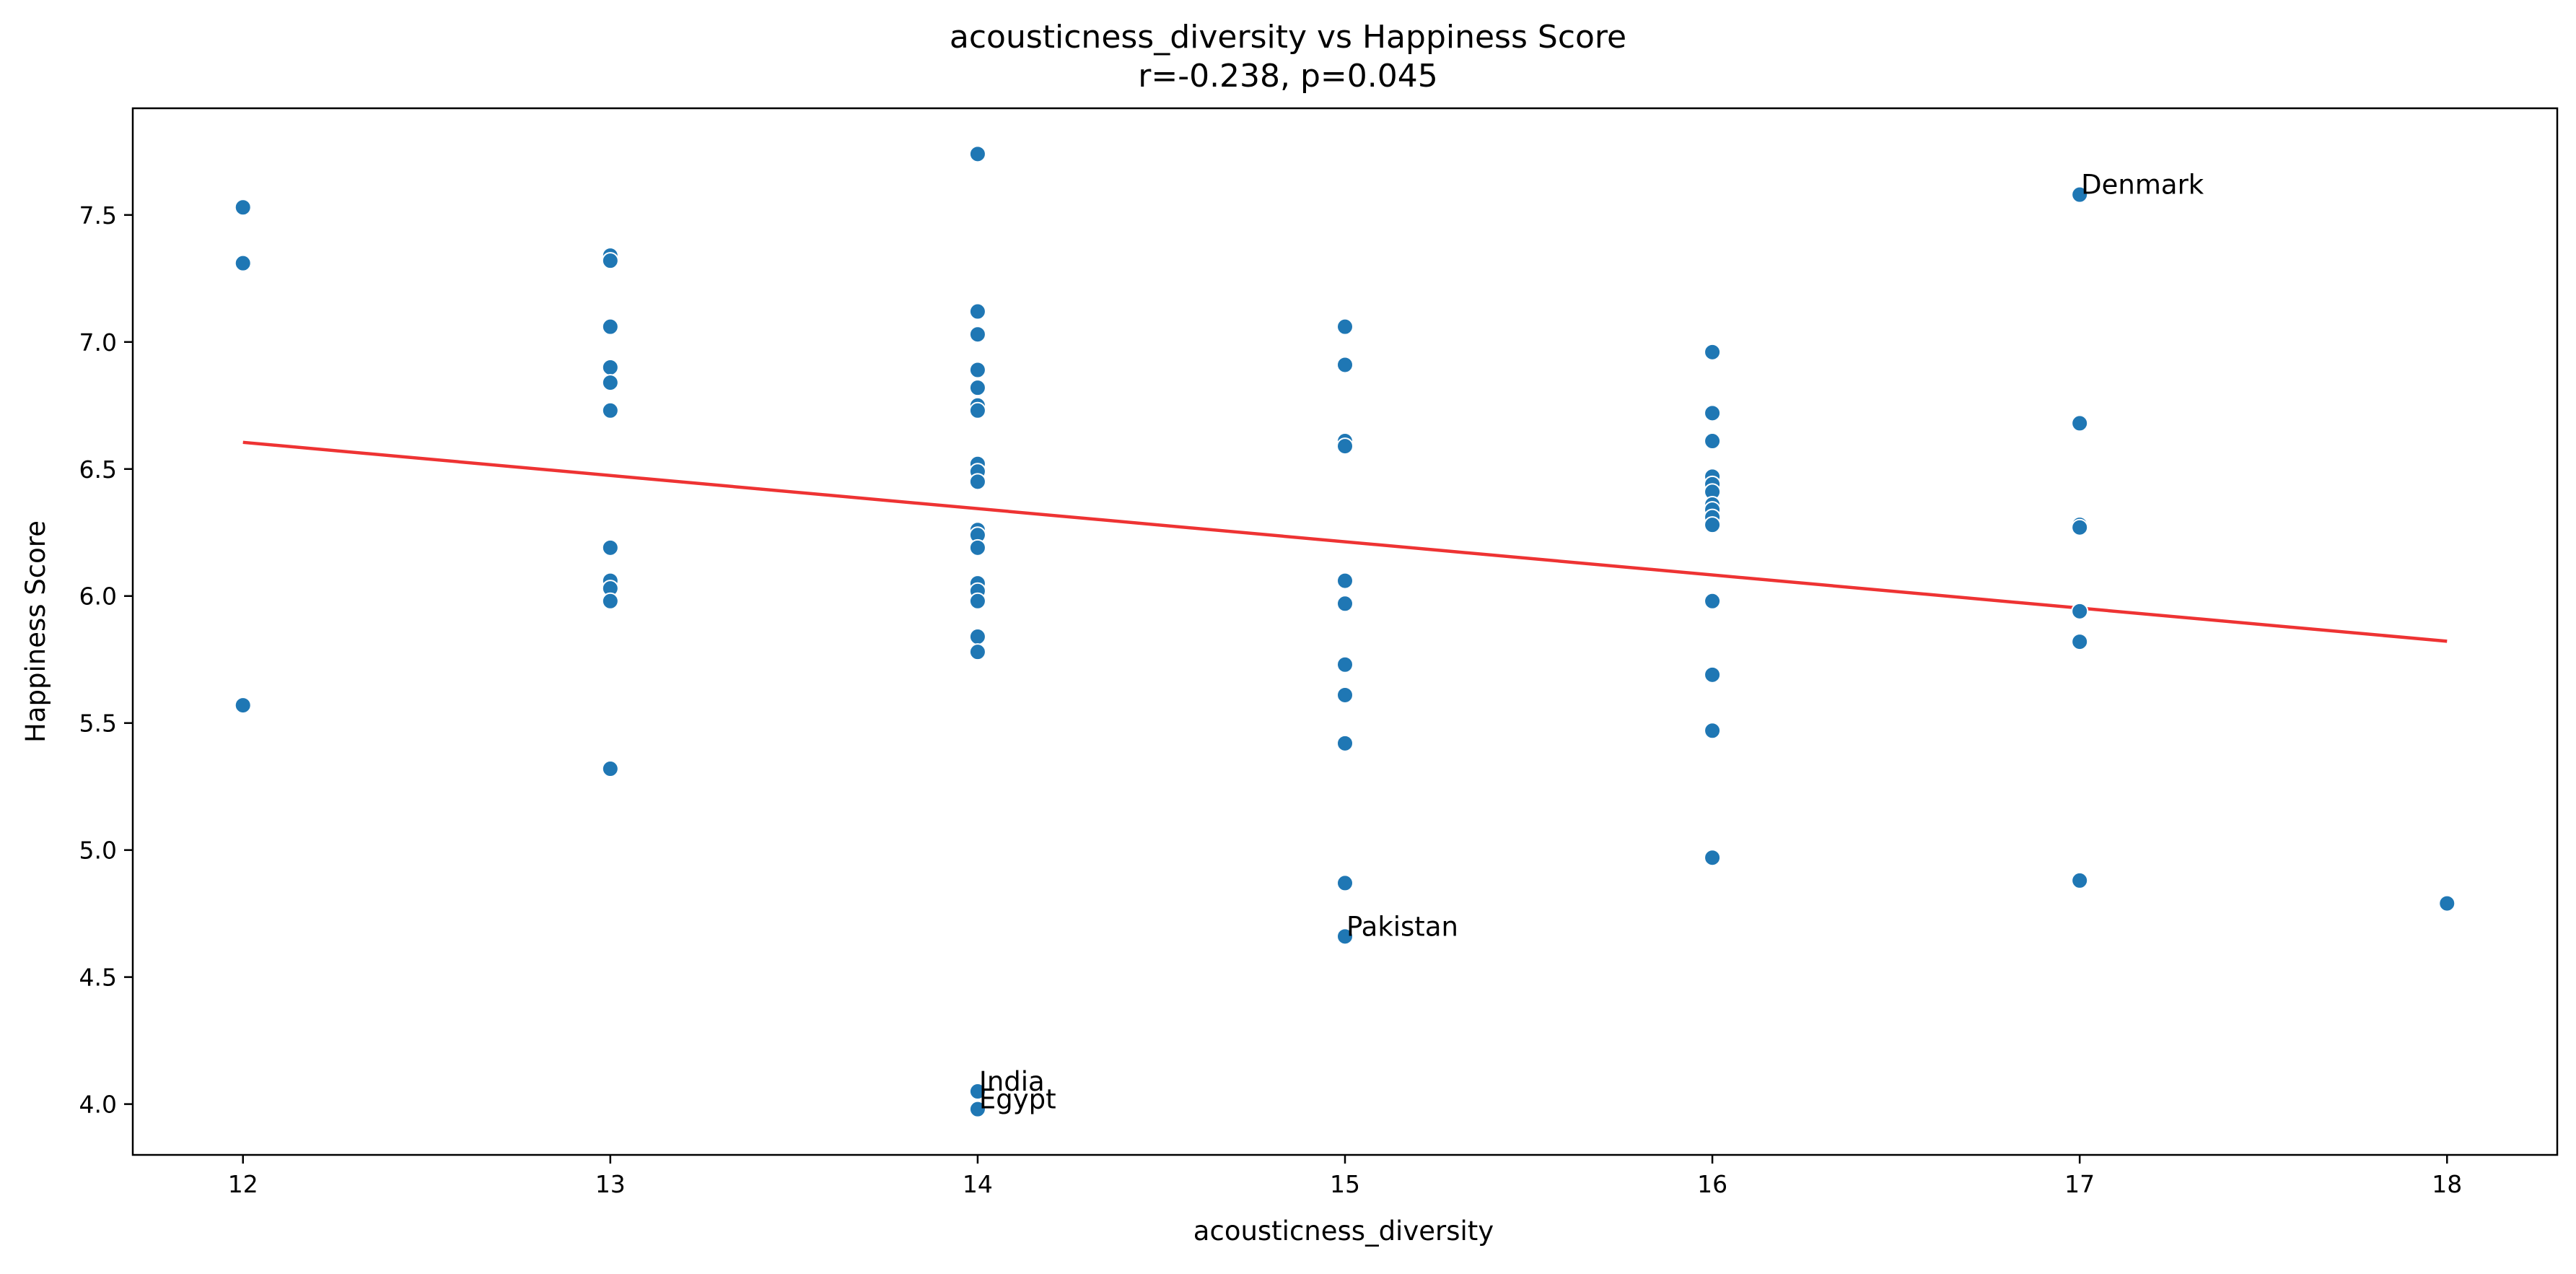  I want to click on y-tick-label: 4.5, so click(98, 978).